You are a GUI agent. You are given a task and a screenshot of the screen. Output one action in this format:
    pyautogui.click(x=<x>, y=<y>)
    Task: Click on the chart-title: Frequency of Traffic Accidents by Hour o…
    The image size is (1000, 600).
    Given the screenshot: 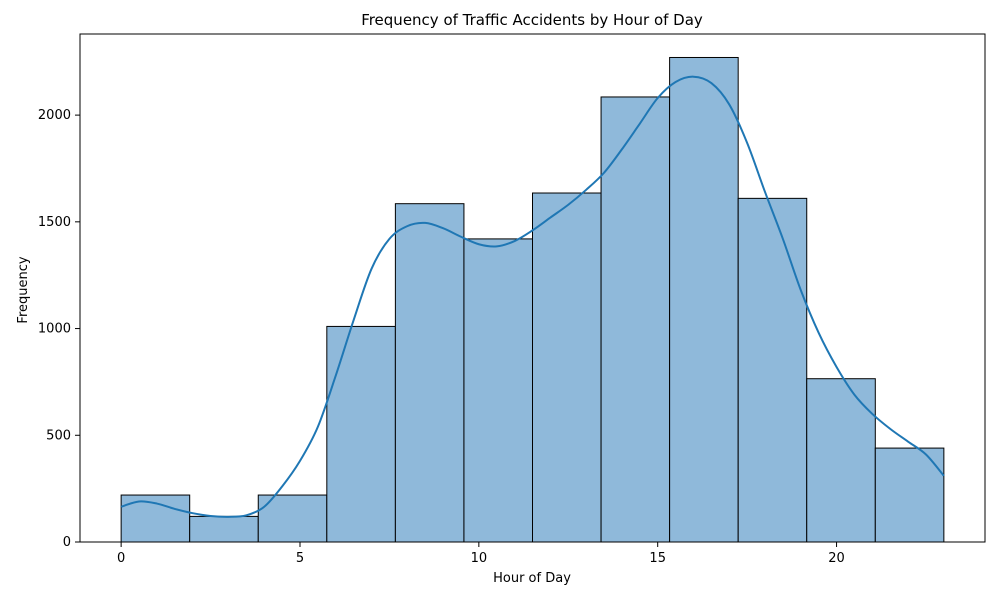 What is the action you would take?
    pyautogui.click(x=532, y=20)
    